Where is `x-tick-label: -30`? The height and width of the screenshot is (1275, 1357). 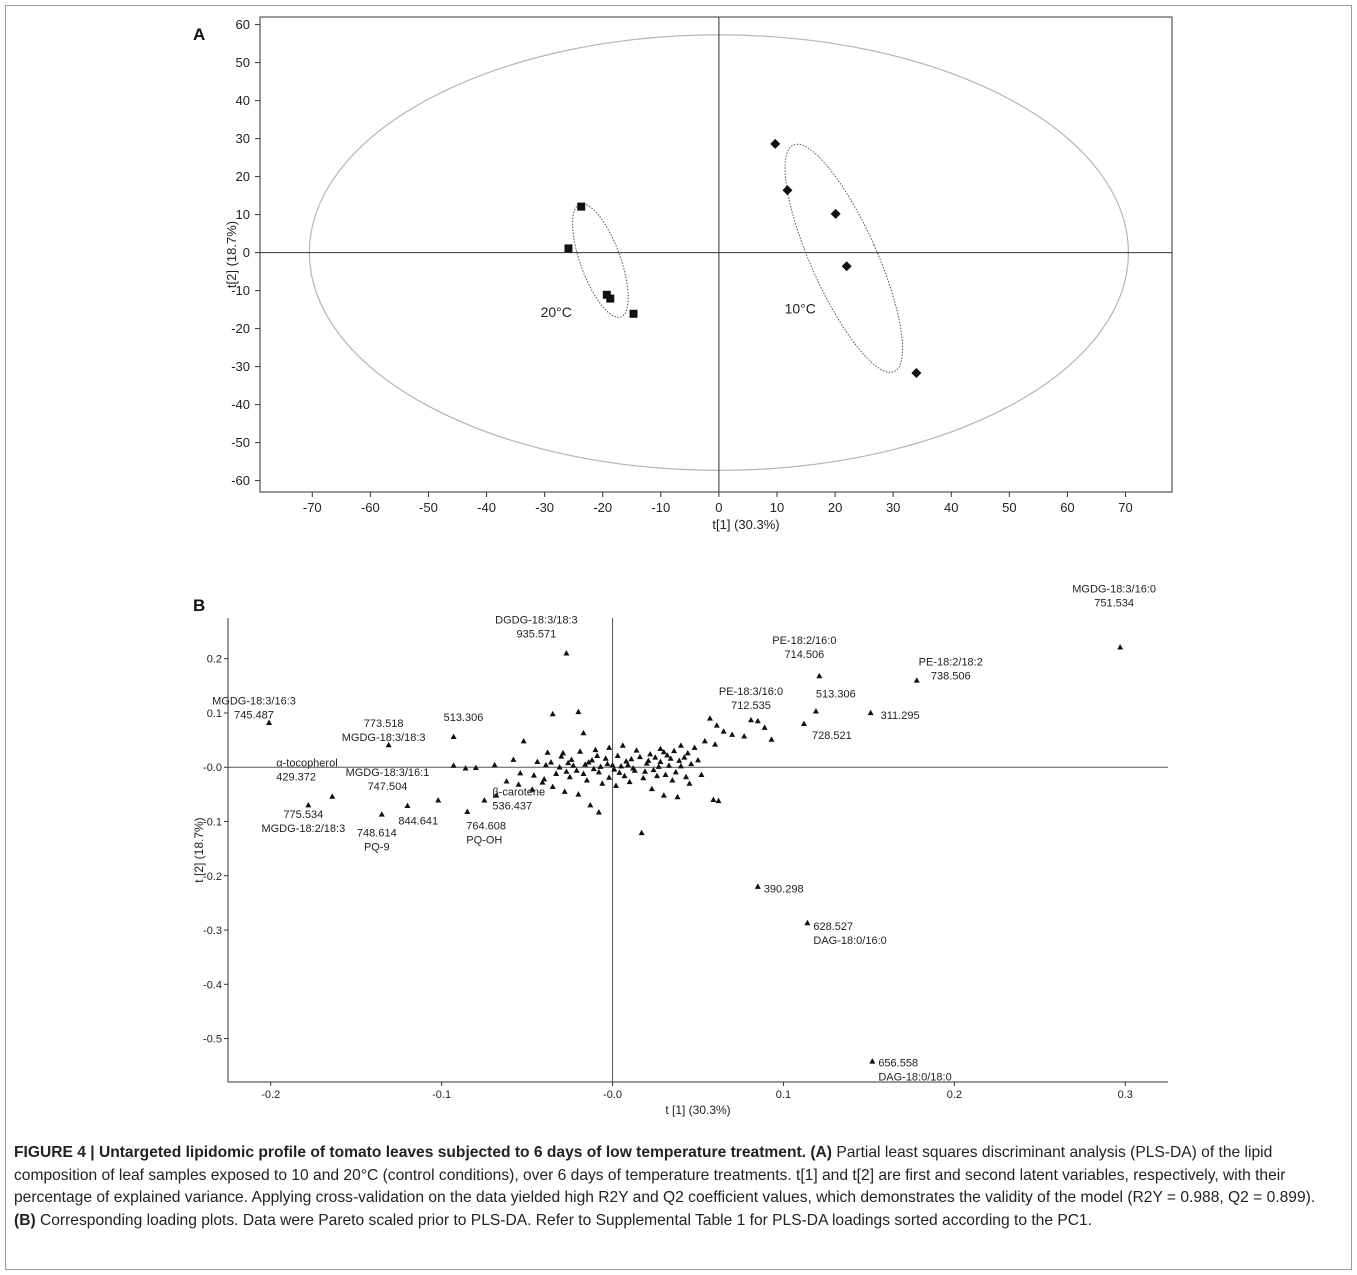 x-tick-label: -30 is located at coordinates (544, 507).